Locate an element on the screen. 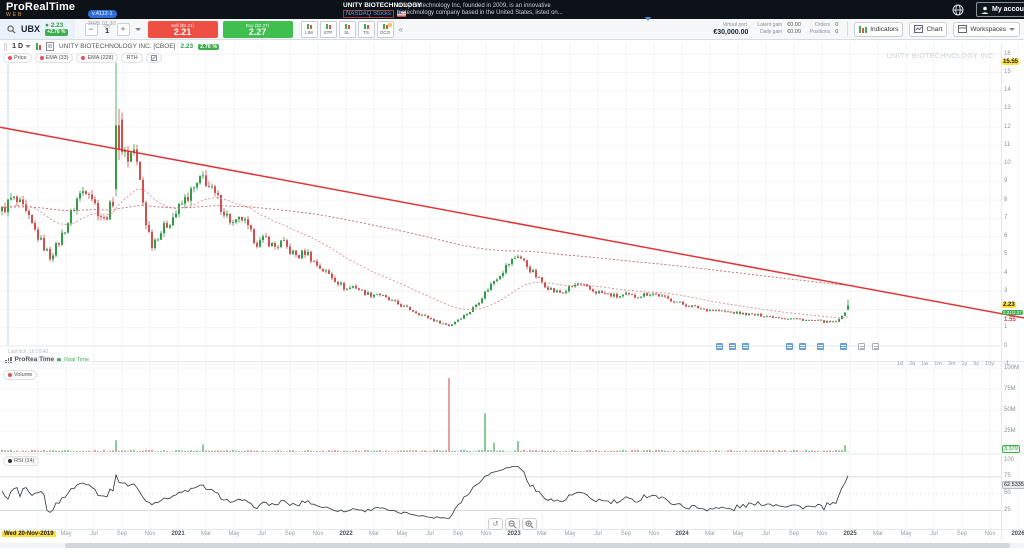  price-axis-tick: 14 is located at coordinates (1007, 90).